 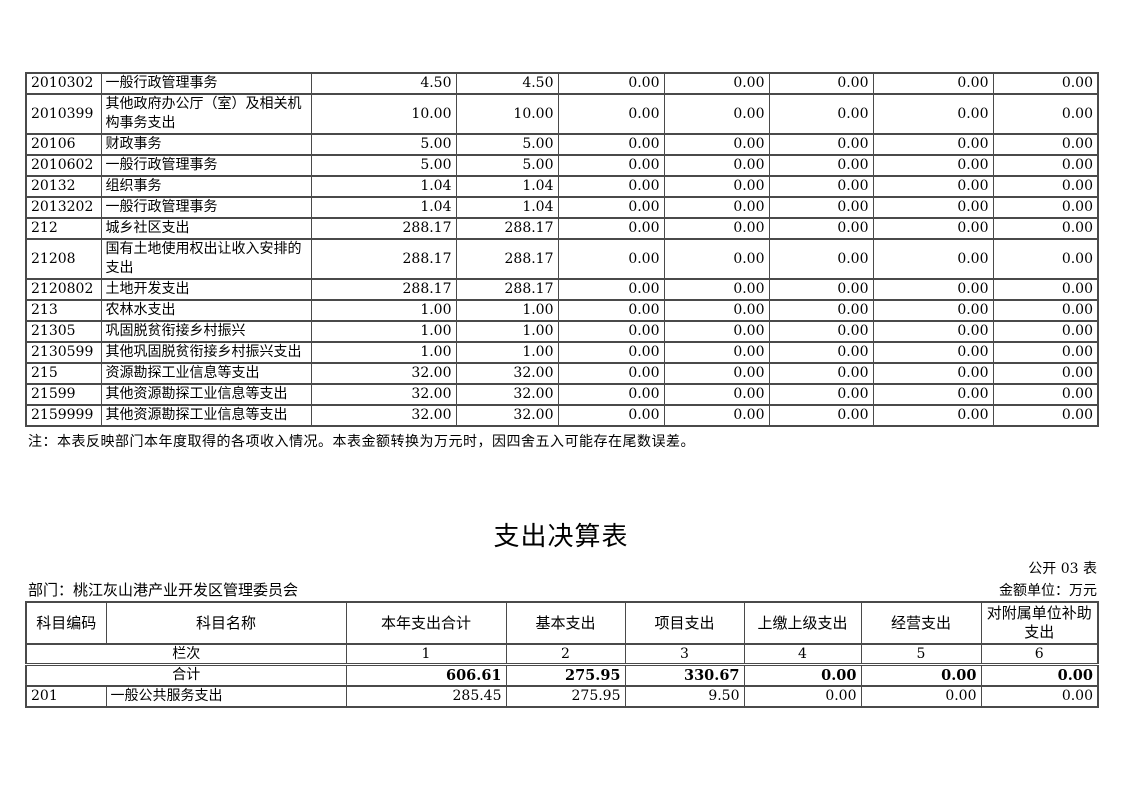 I want to click on expense-column-header: 经营支出, so click(x=921, y=623).